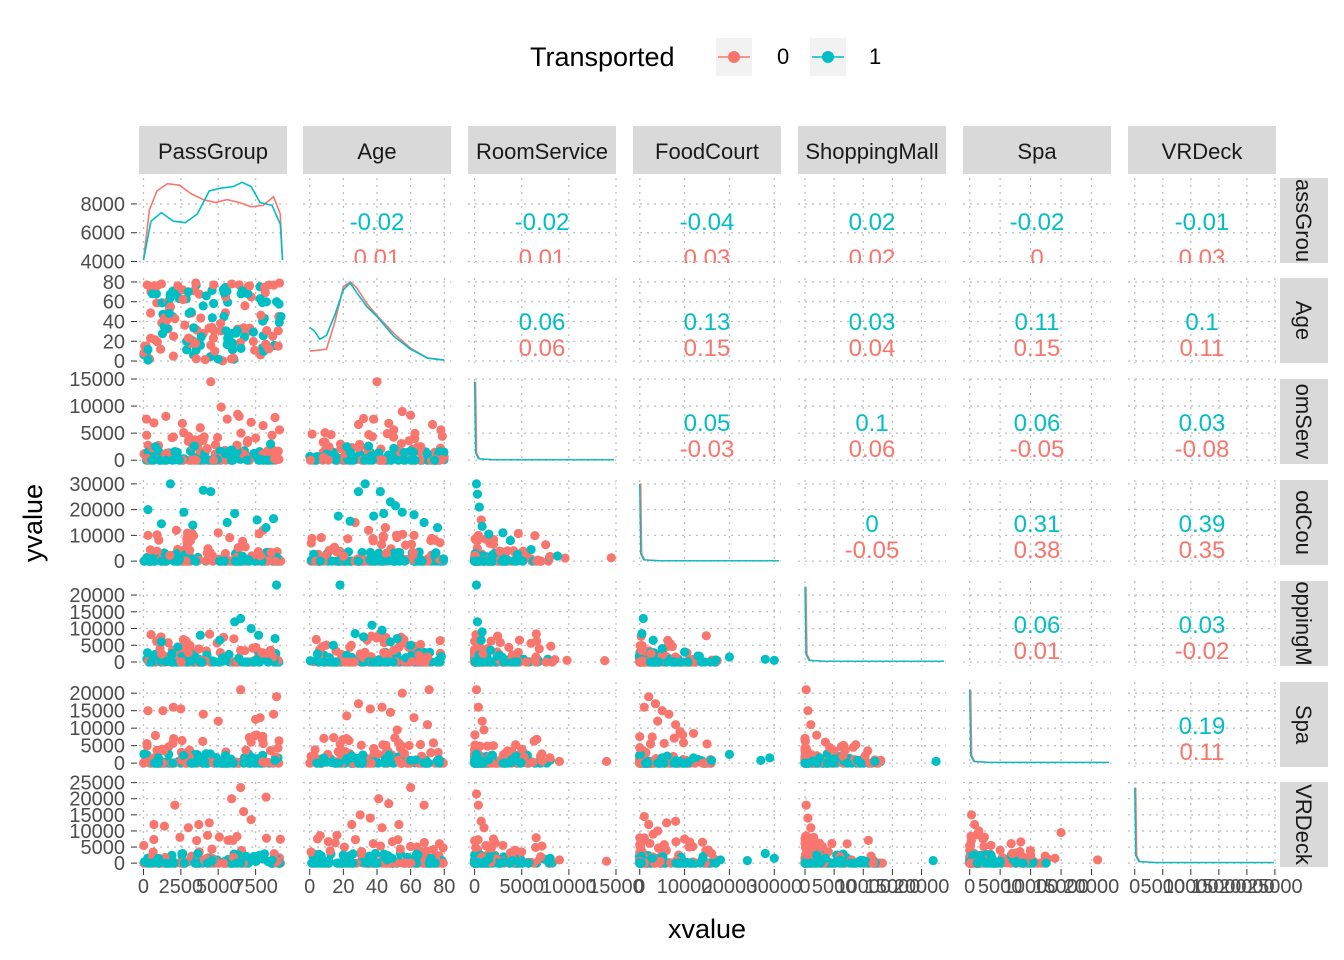  I want to click on strip-col-RoomService, so click(542, 150).